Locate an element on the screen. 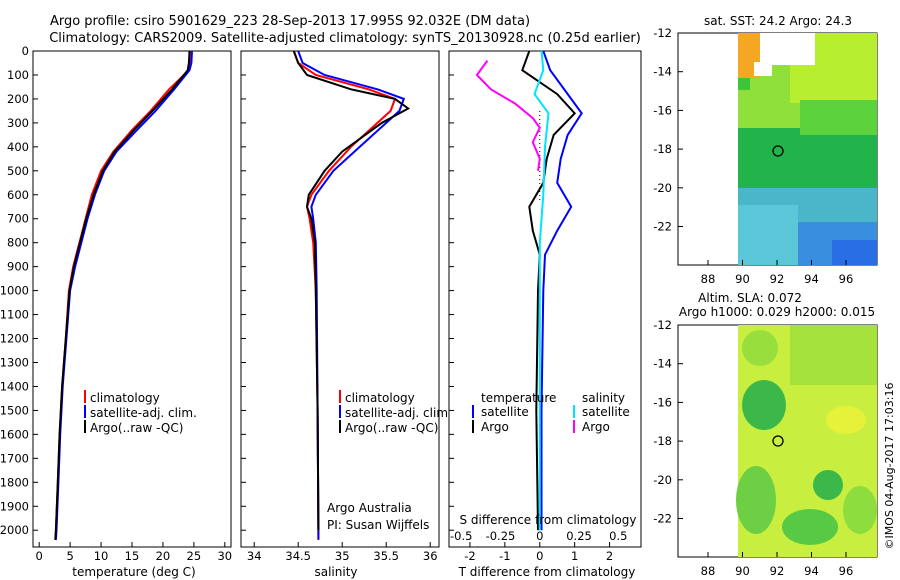  x-tick-label: 10 is located at coordinates (101, 556).